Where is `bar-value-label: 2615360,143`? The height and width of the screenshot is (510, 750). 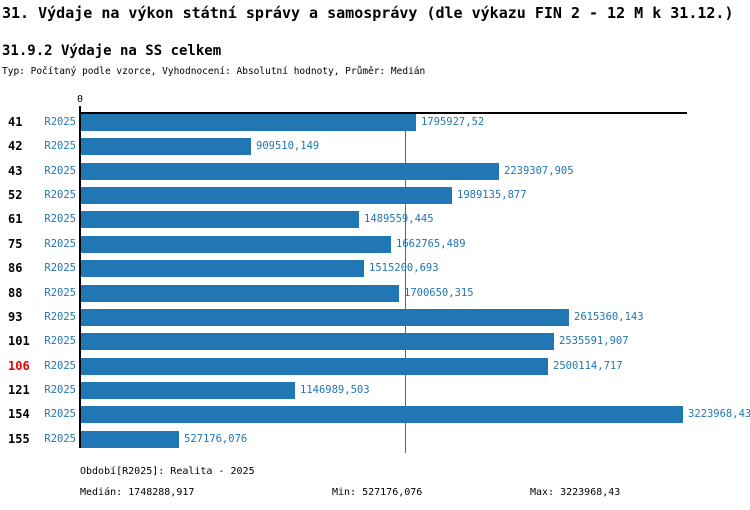
bar-value-label: 2615360,143 is located at coordinates (609, 317).